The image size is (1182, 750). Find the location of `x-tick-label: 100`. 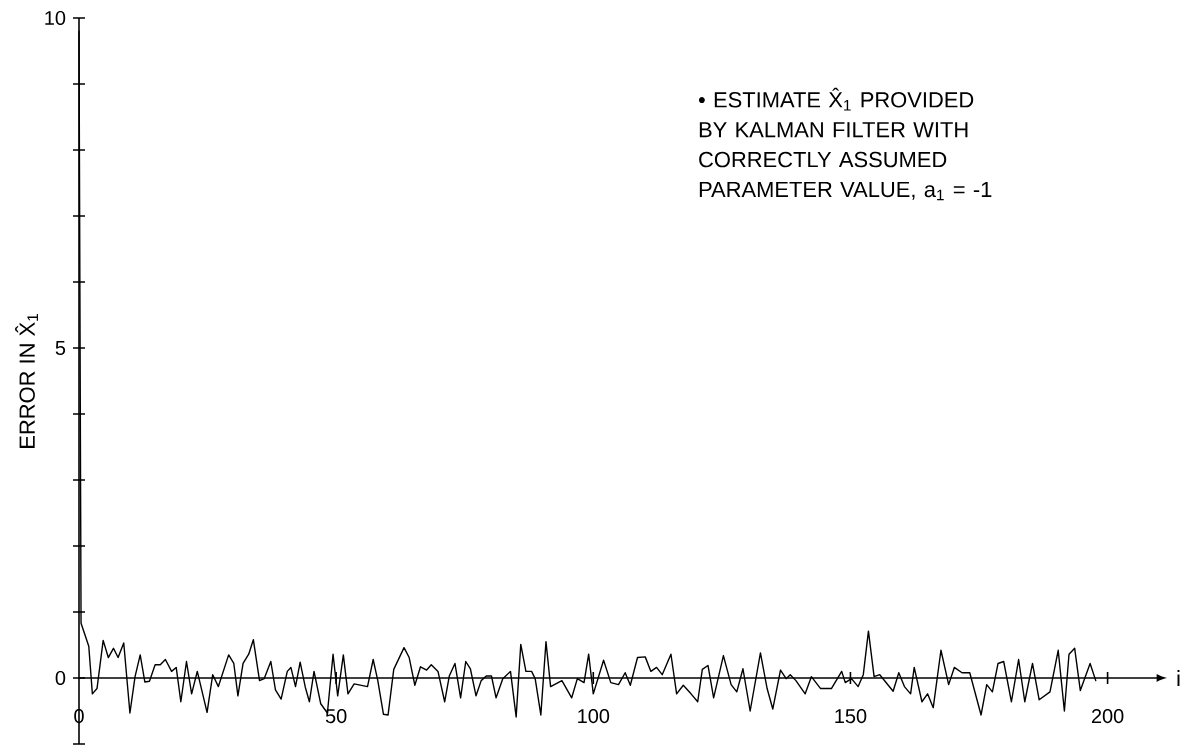

x-tick-label: 100 is located at coordinates (594, 716).